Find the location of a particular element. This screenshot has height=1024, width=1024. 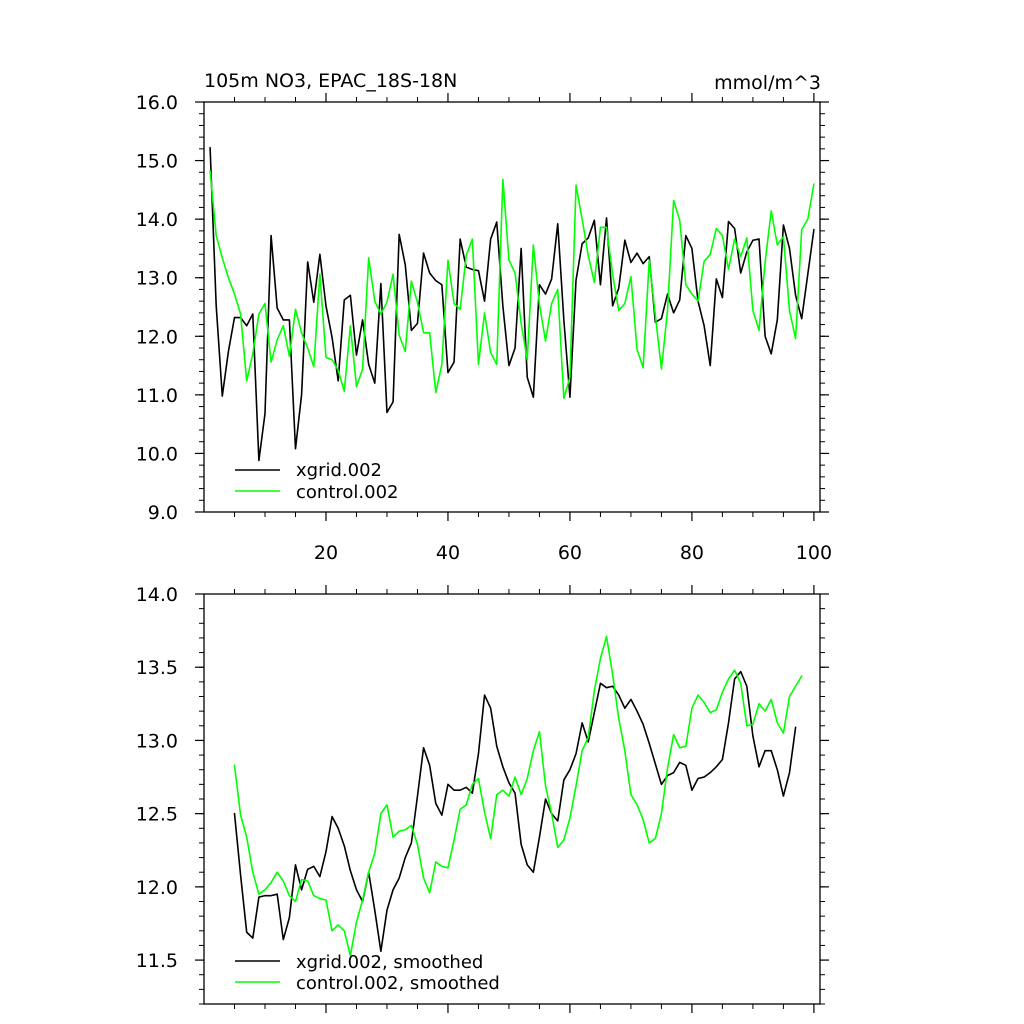

top-legend: xgrid.002 control.002 is located at coordinates (316, 481).